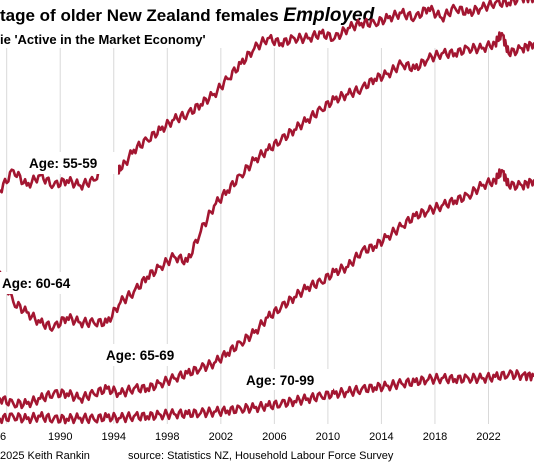  I want to click on x-axis-ticks: 6 1990 1994 1998 2002 2006 2010 2014 2018 2022, so click(250, 437).